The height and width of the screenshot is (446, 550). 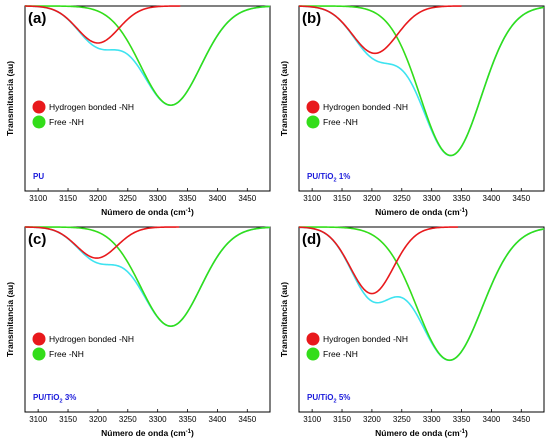 What do you see at coordinates (311, 18) in the screenshot?
I see `panel-letter: (b)` at bounding box center [311, 18].